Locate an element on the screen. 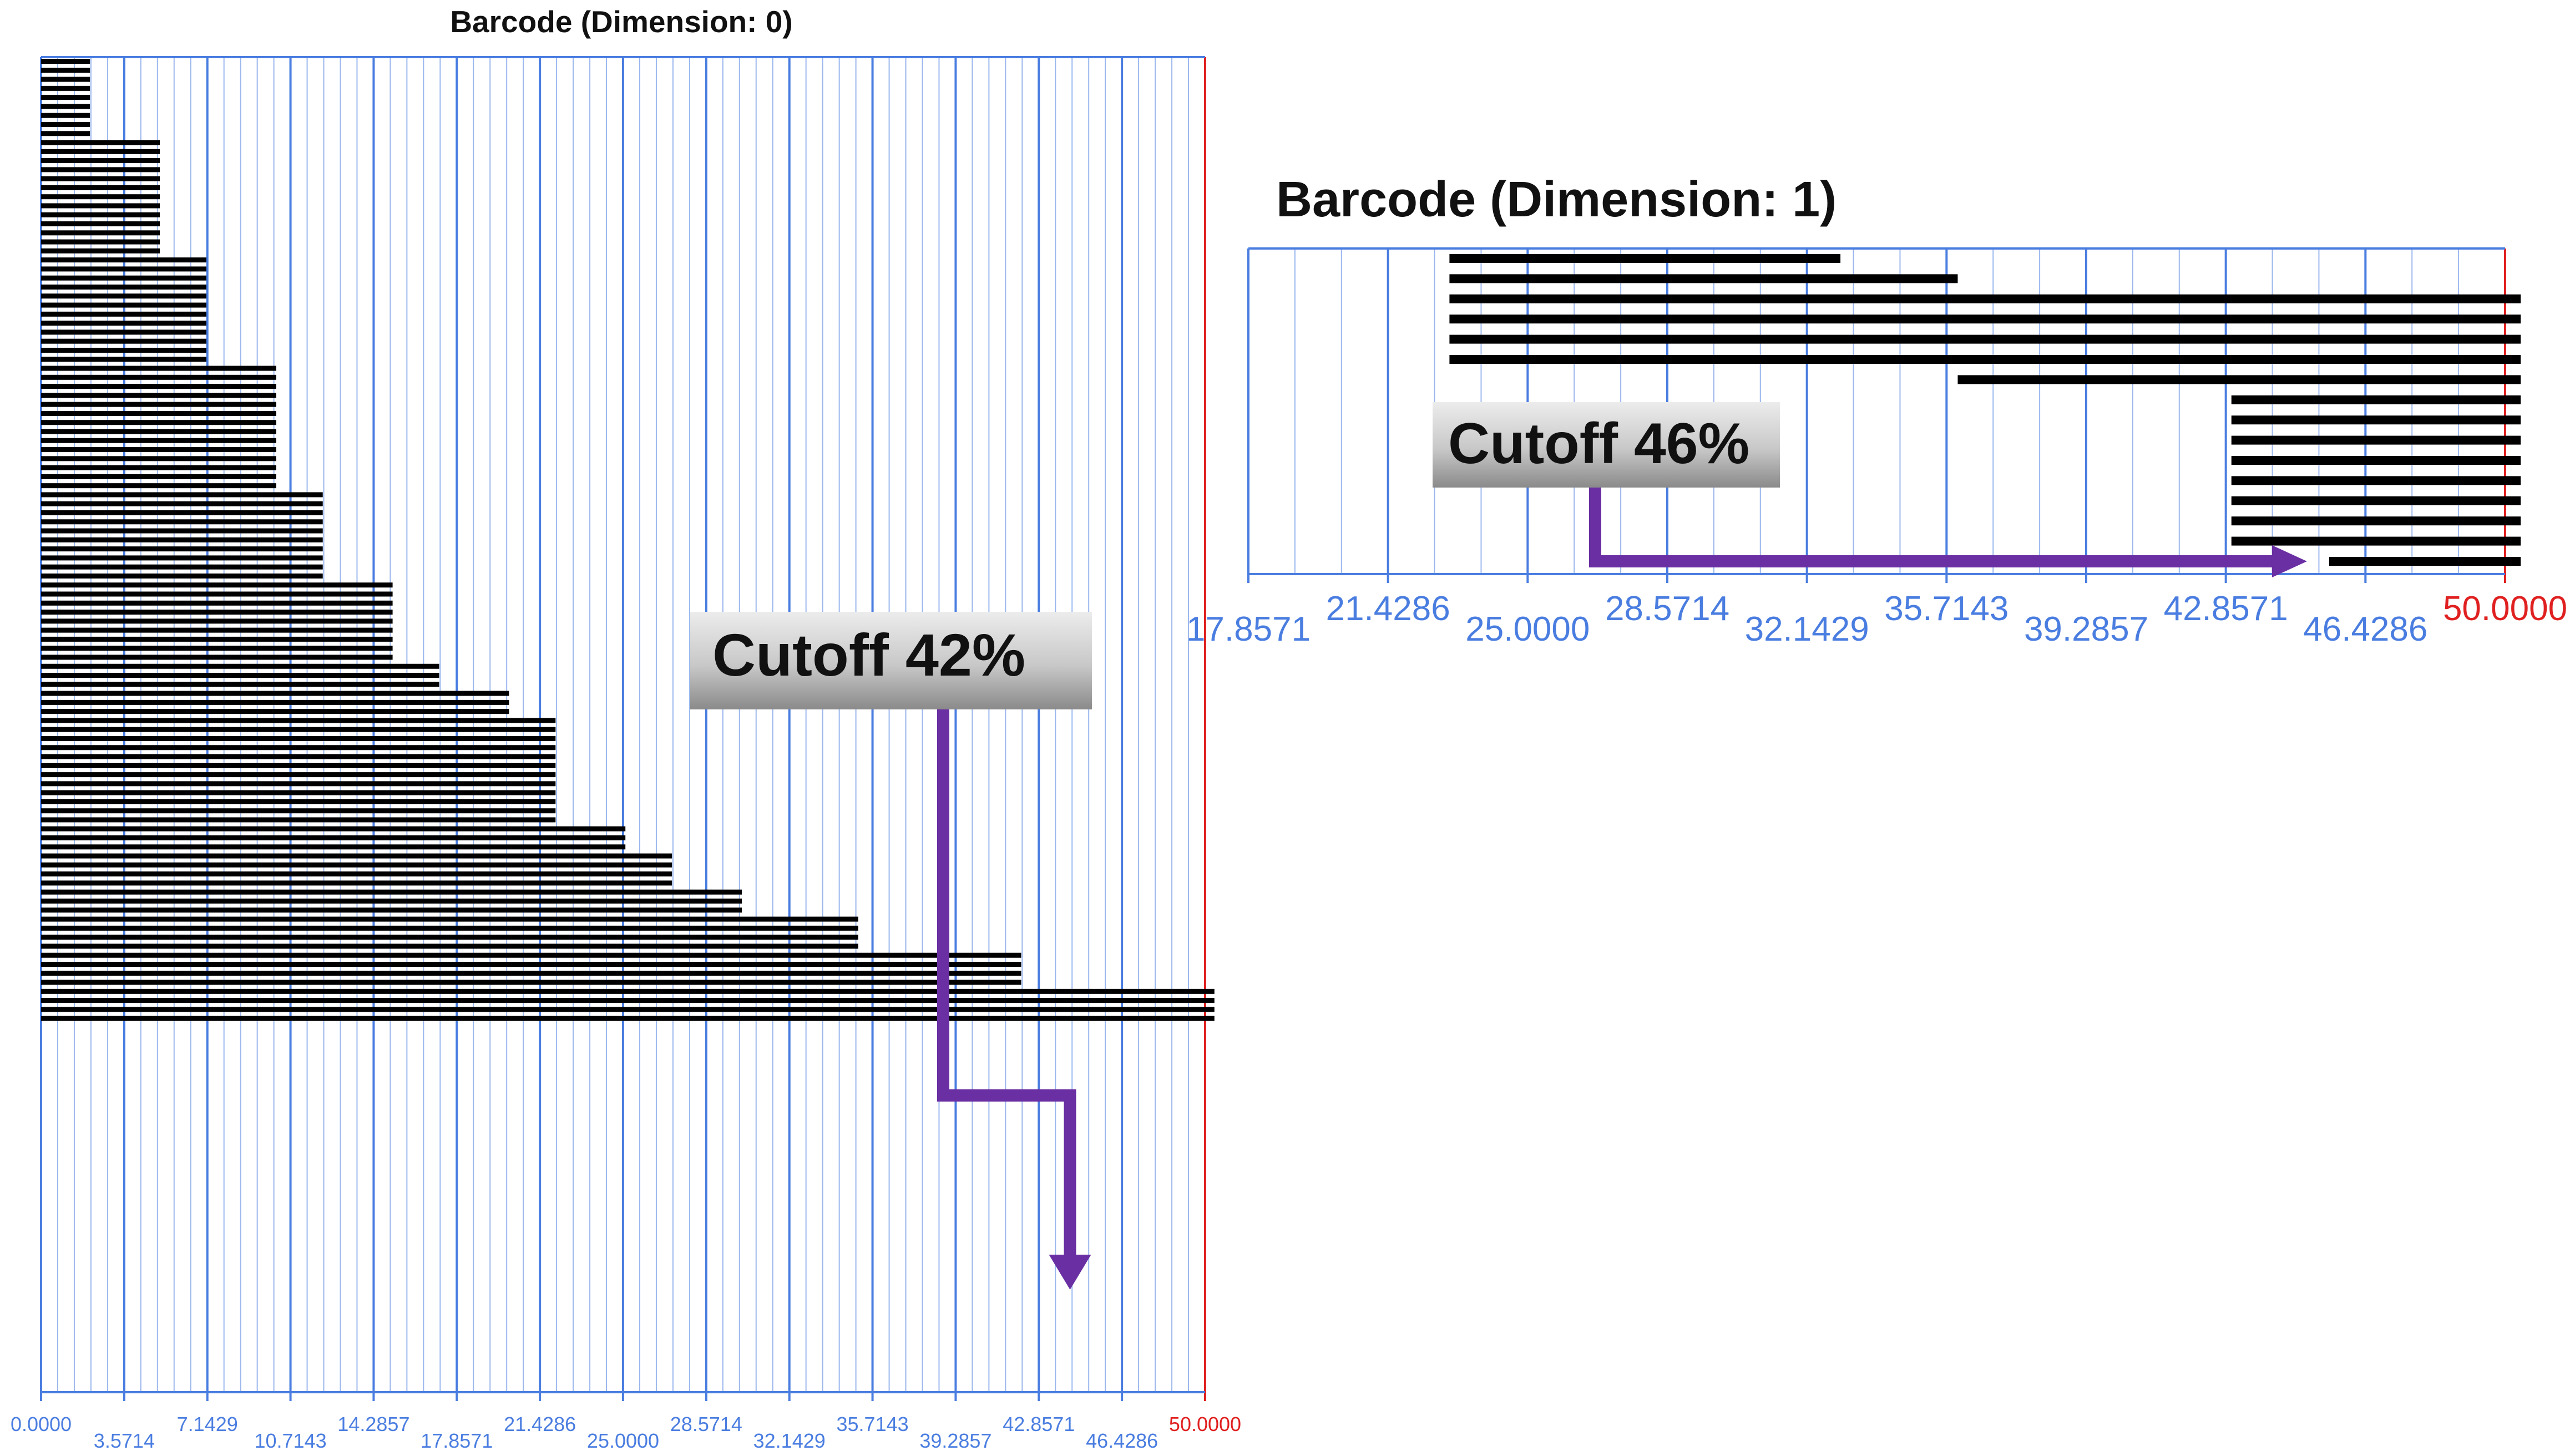 This screenshot has width=2570, height=1456. tick-label: 10.7143 is located at coordinates (291, 1440).